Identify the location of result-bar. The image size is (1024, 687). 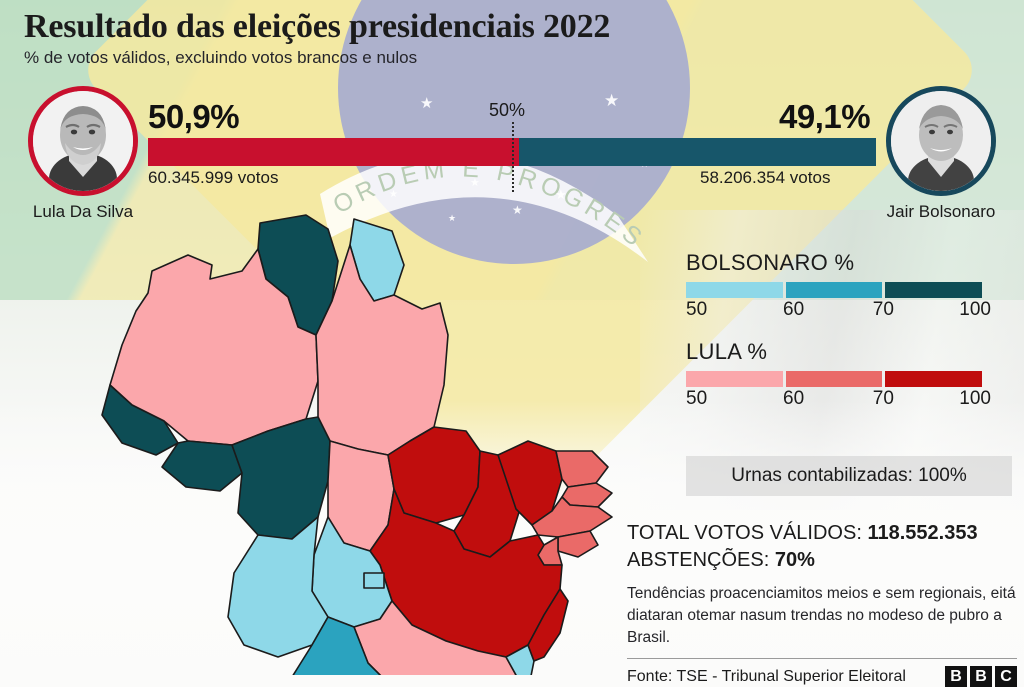
(512, 152).